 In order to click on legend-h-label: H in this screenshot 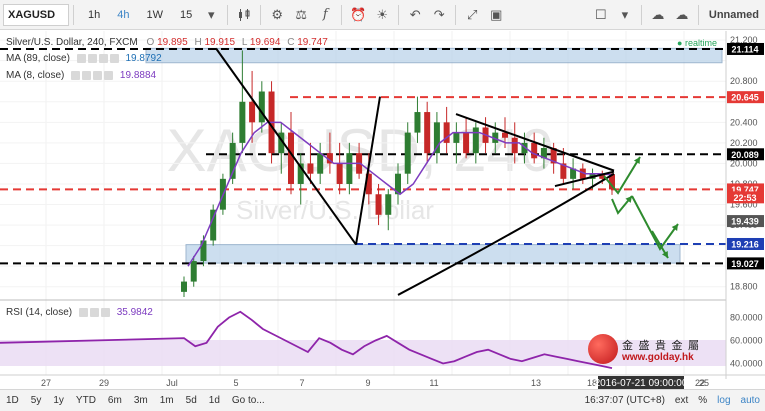, I will do `click(198, 42)`.